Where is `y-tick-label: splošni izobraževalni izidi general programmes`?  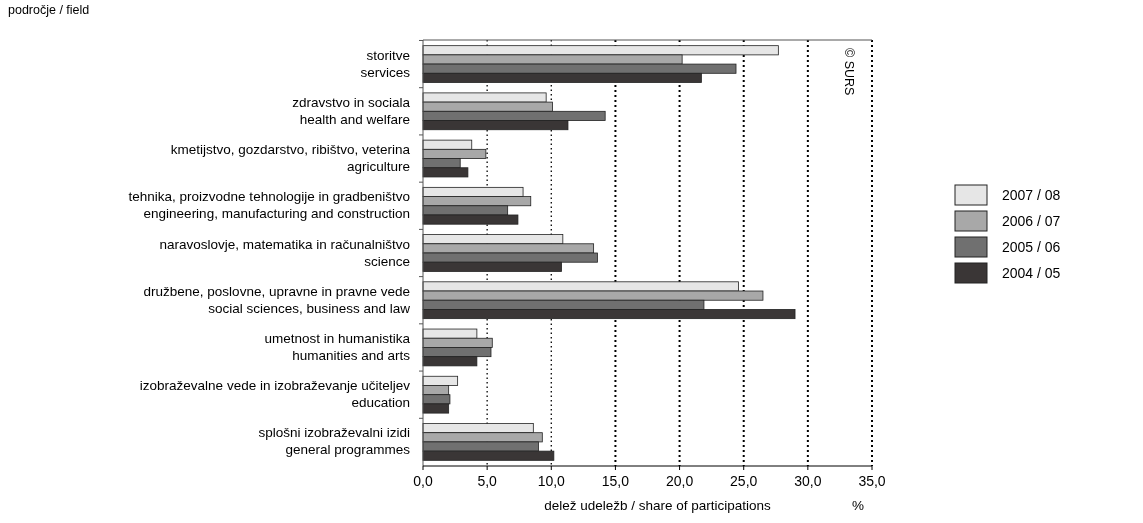 y-tick-label: splošni izobraževalni izidi general programmes is located at coordinates (334, 441).